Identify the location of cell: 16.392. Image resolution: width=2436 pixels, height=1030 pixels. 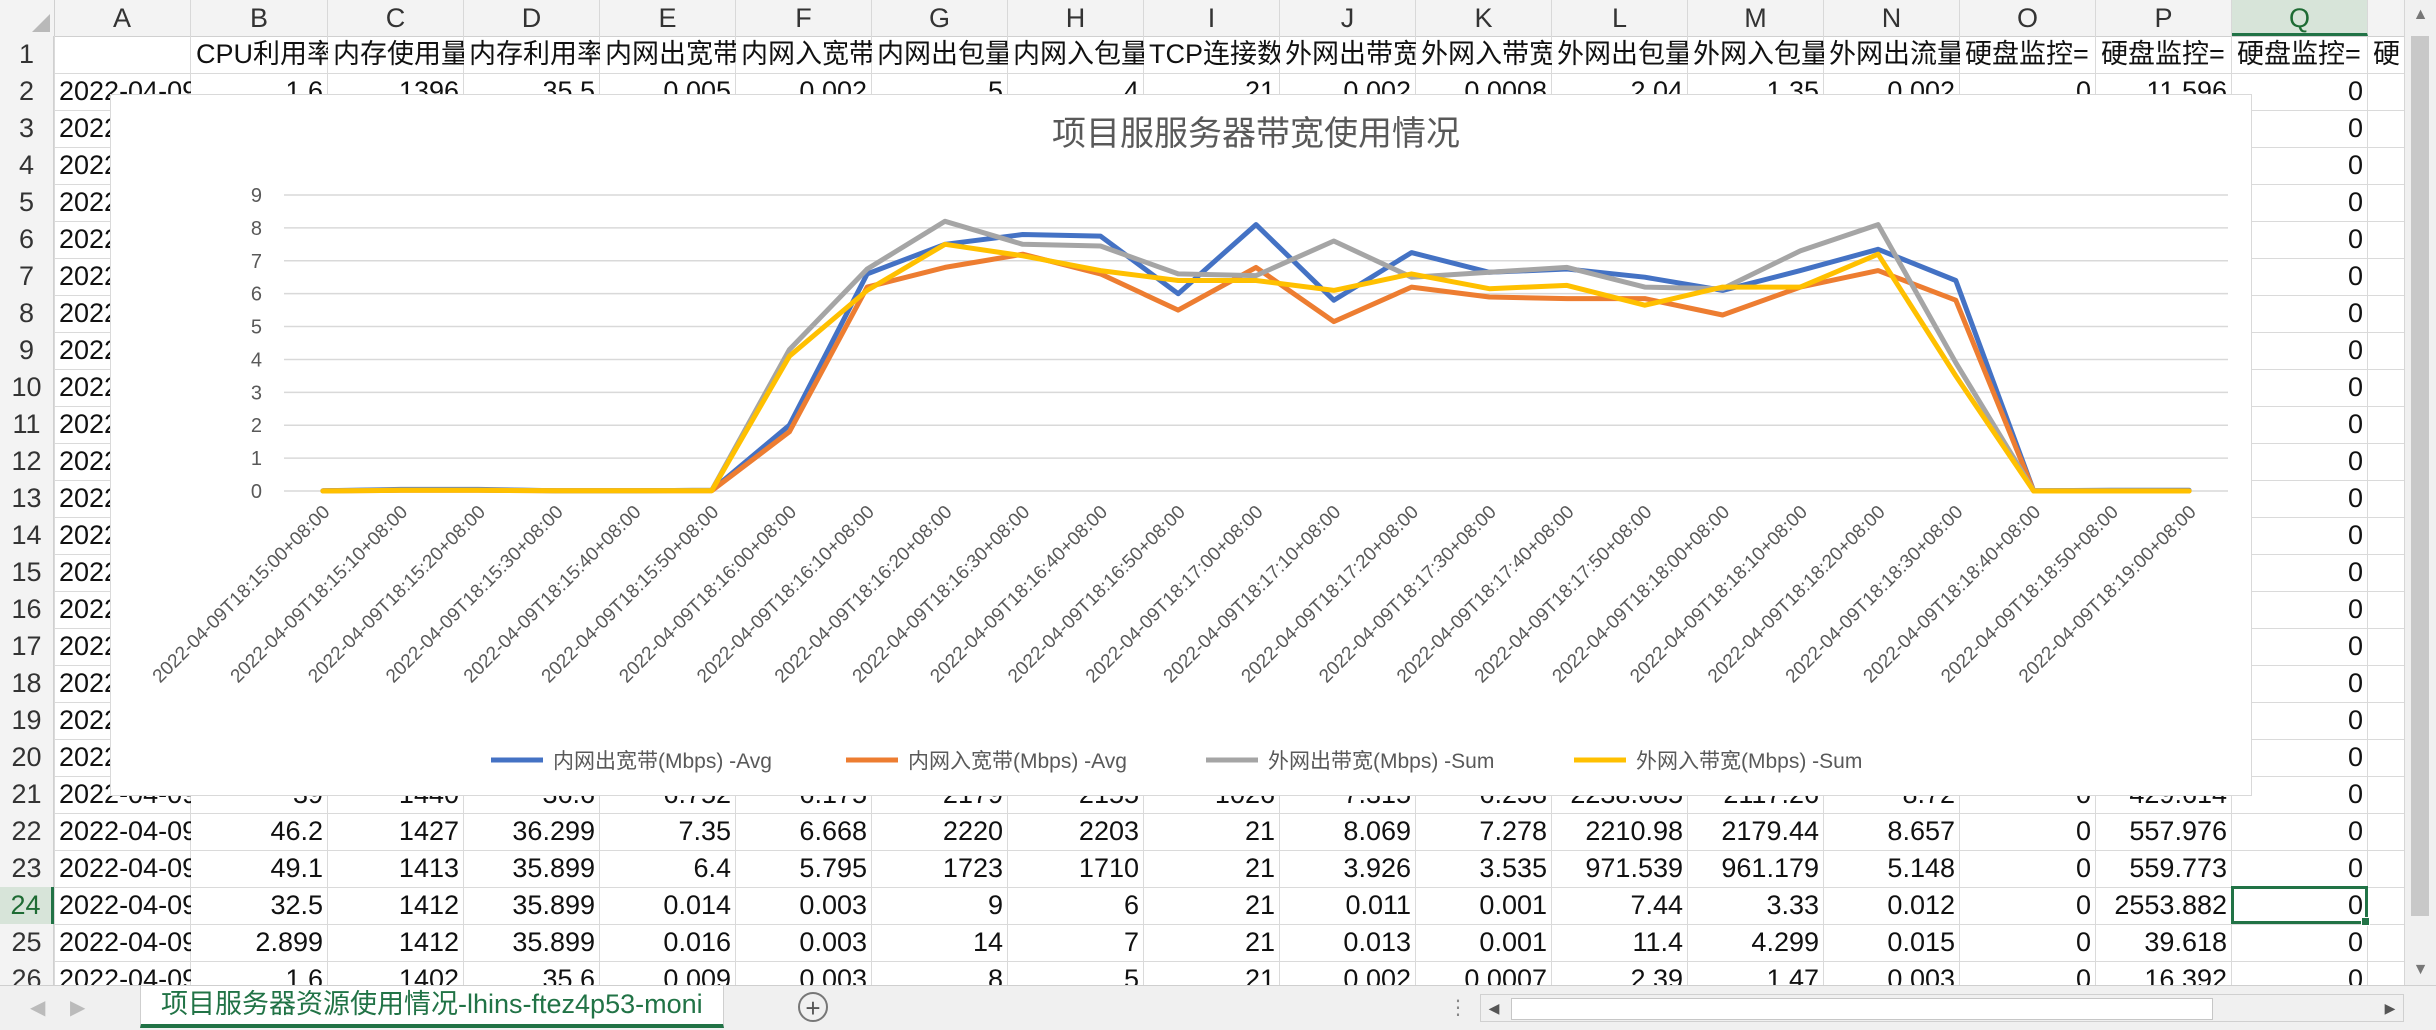
(2185, 974).